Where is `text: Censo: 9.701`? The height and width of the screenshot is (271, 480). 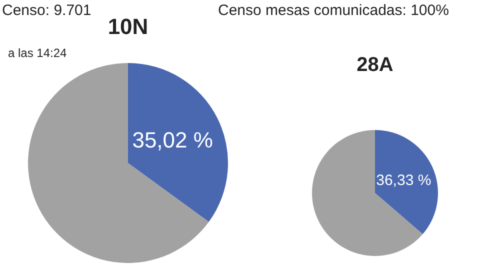
text: Censo: 9.701 is located at coordinates (47, 10).